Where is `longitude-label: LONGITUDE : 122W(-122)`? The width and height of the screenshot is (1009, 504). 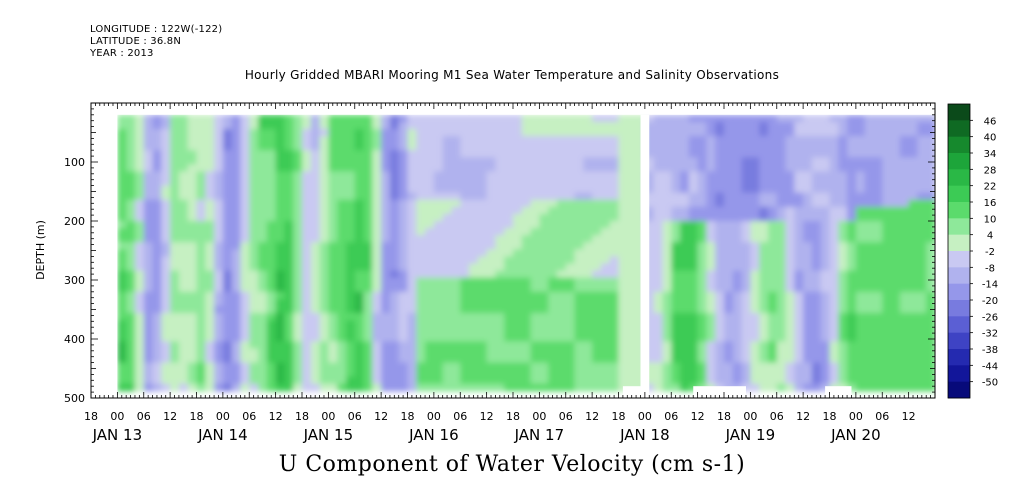 longitude-label: LONGITUDE : 122W(-122) is located at coordinates (156, 29).